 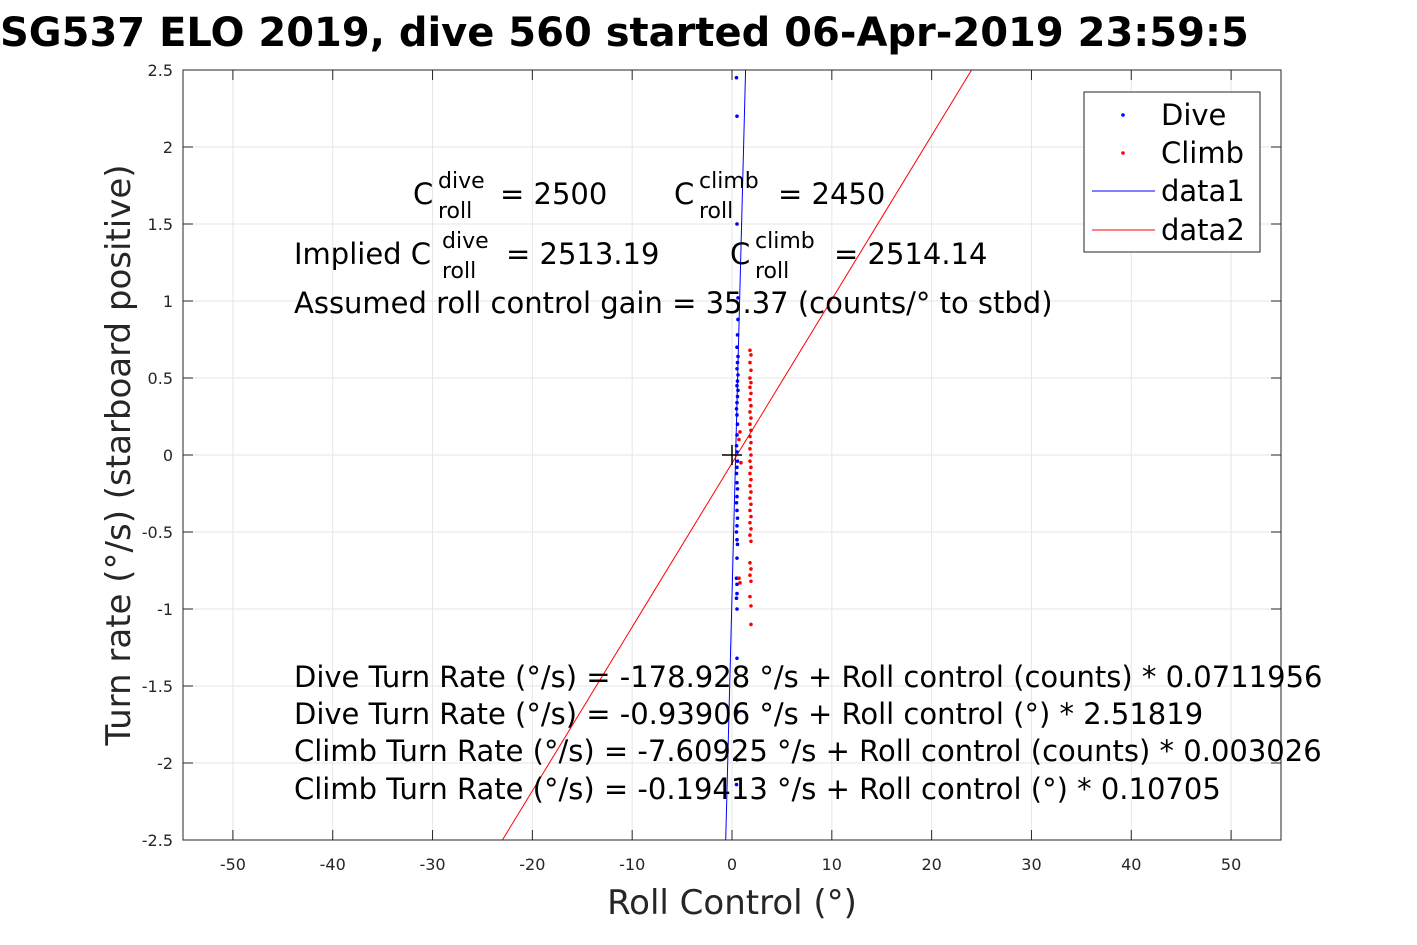 What do you see at coordinates (732, 455) in the screenshot?
I see `origin-marker` at bounding box center [732, 455].